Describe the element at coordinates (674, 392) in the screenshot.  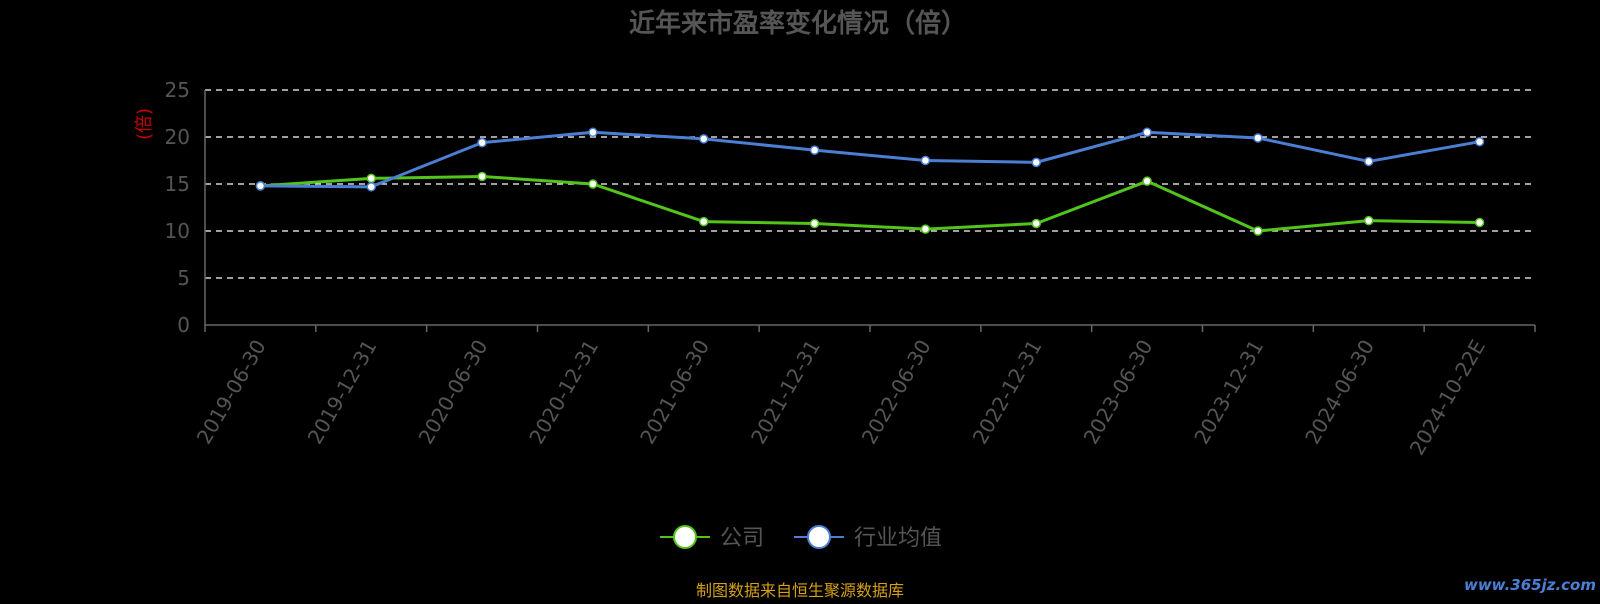
I see `x-tick-label: 2021-06-30` at that location.